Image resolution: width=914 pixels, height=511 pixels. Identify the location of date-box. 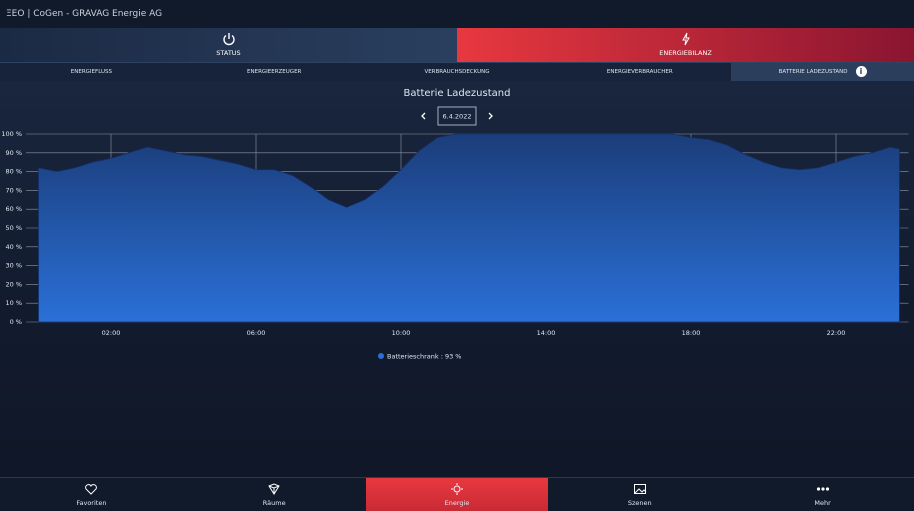
(457, 116).